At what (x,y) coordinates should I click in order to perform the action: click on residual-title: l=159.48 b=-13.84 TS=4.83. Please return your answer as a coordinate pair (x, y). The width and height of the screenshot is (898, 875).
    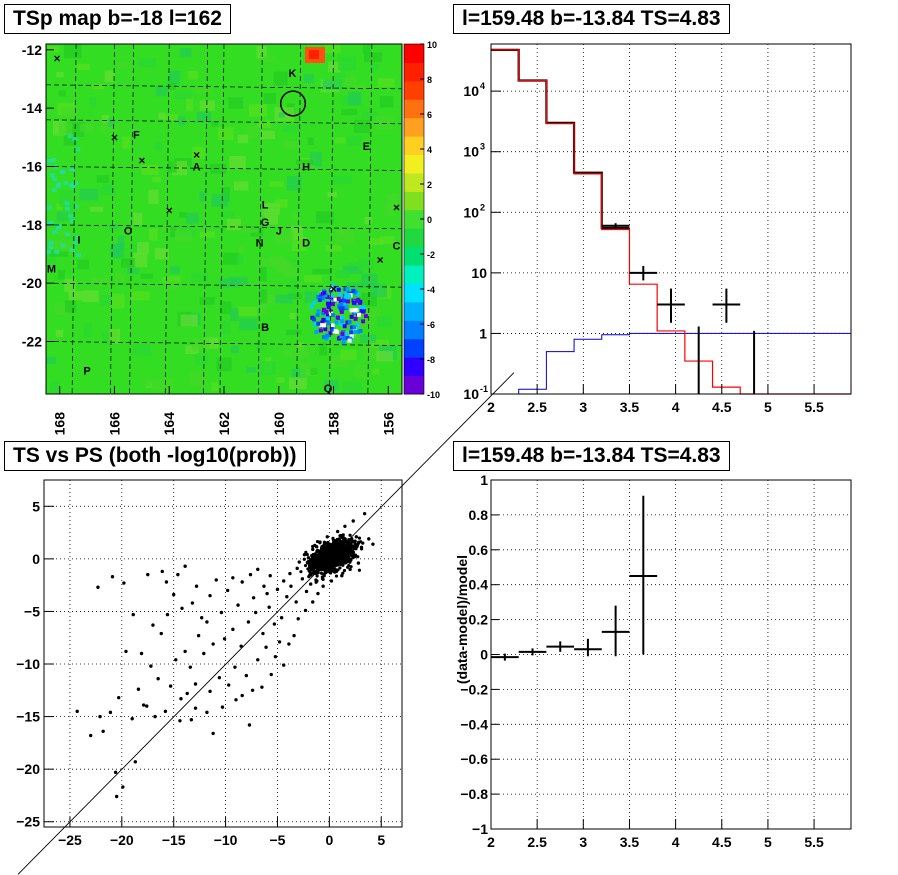
    Looking at the image, I should click on (591, 456).